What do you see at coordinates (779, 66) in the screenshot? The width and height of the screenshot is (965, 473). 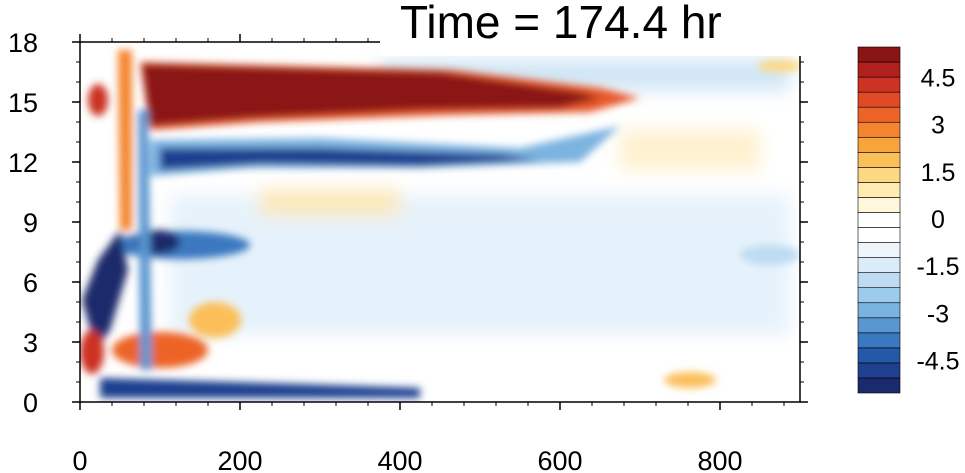 I see `field-right-top-orange` at bounding box center [779, 66].